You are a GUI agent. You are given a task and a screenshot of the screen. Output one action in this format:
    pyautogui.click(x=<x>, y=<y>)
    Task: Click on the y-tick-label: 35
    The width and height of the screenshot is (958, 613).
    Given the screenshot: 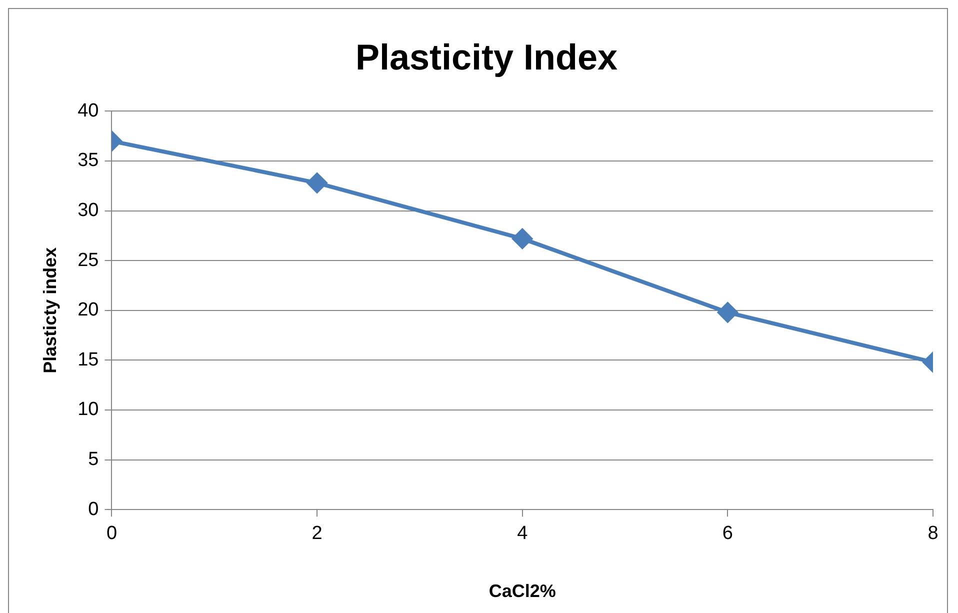 What is the action you would take?
    pyautogui.click(x=88, y=161)
    